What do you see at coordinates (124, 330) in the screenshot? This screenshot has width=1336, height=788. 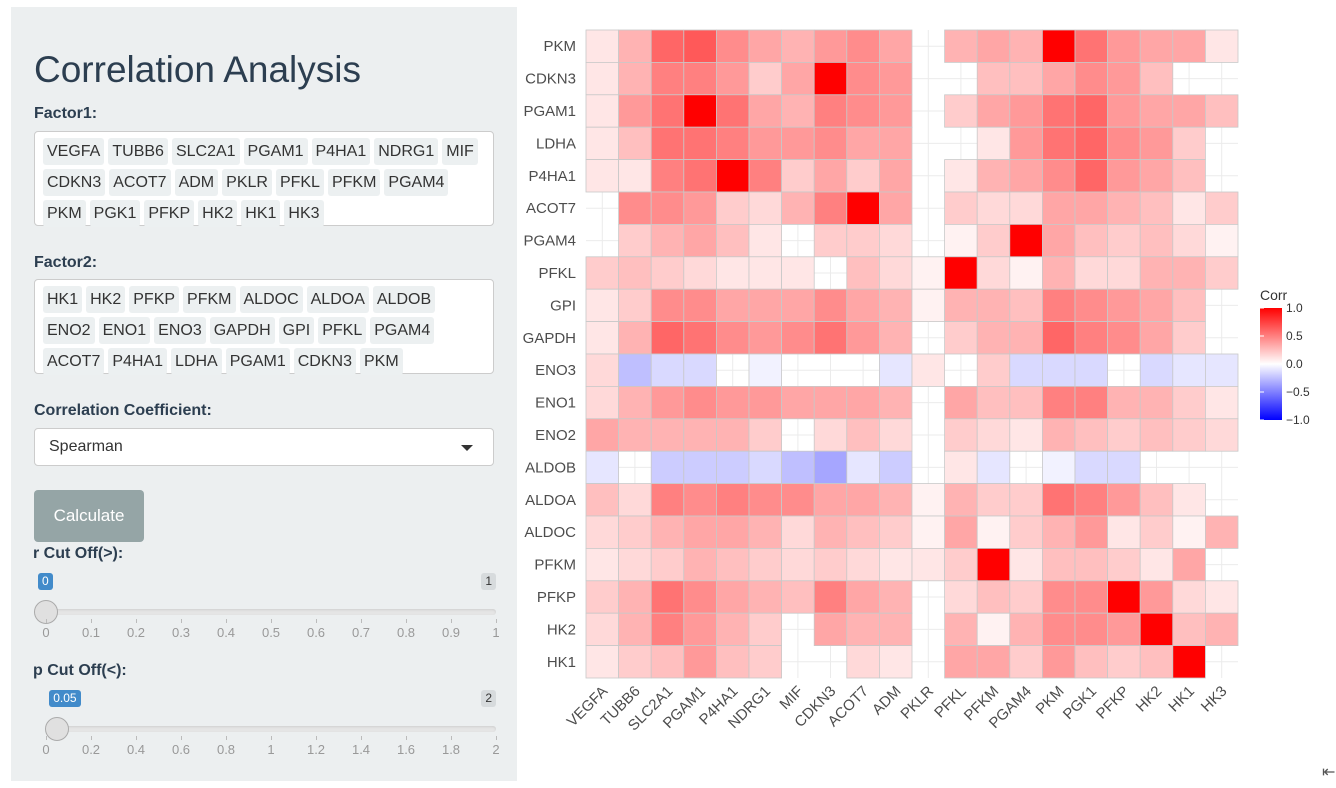 I see `factor2-tag: ENO1` at bounding box center [124, 330].